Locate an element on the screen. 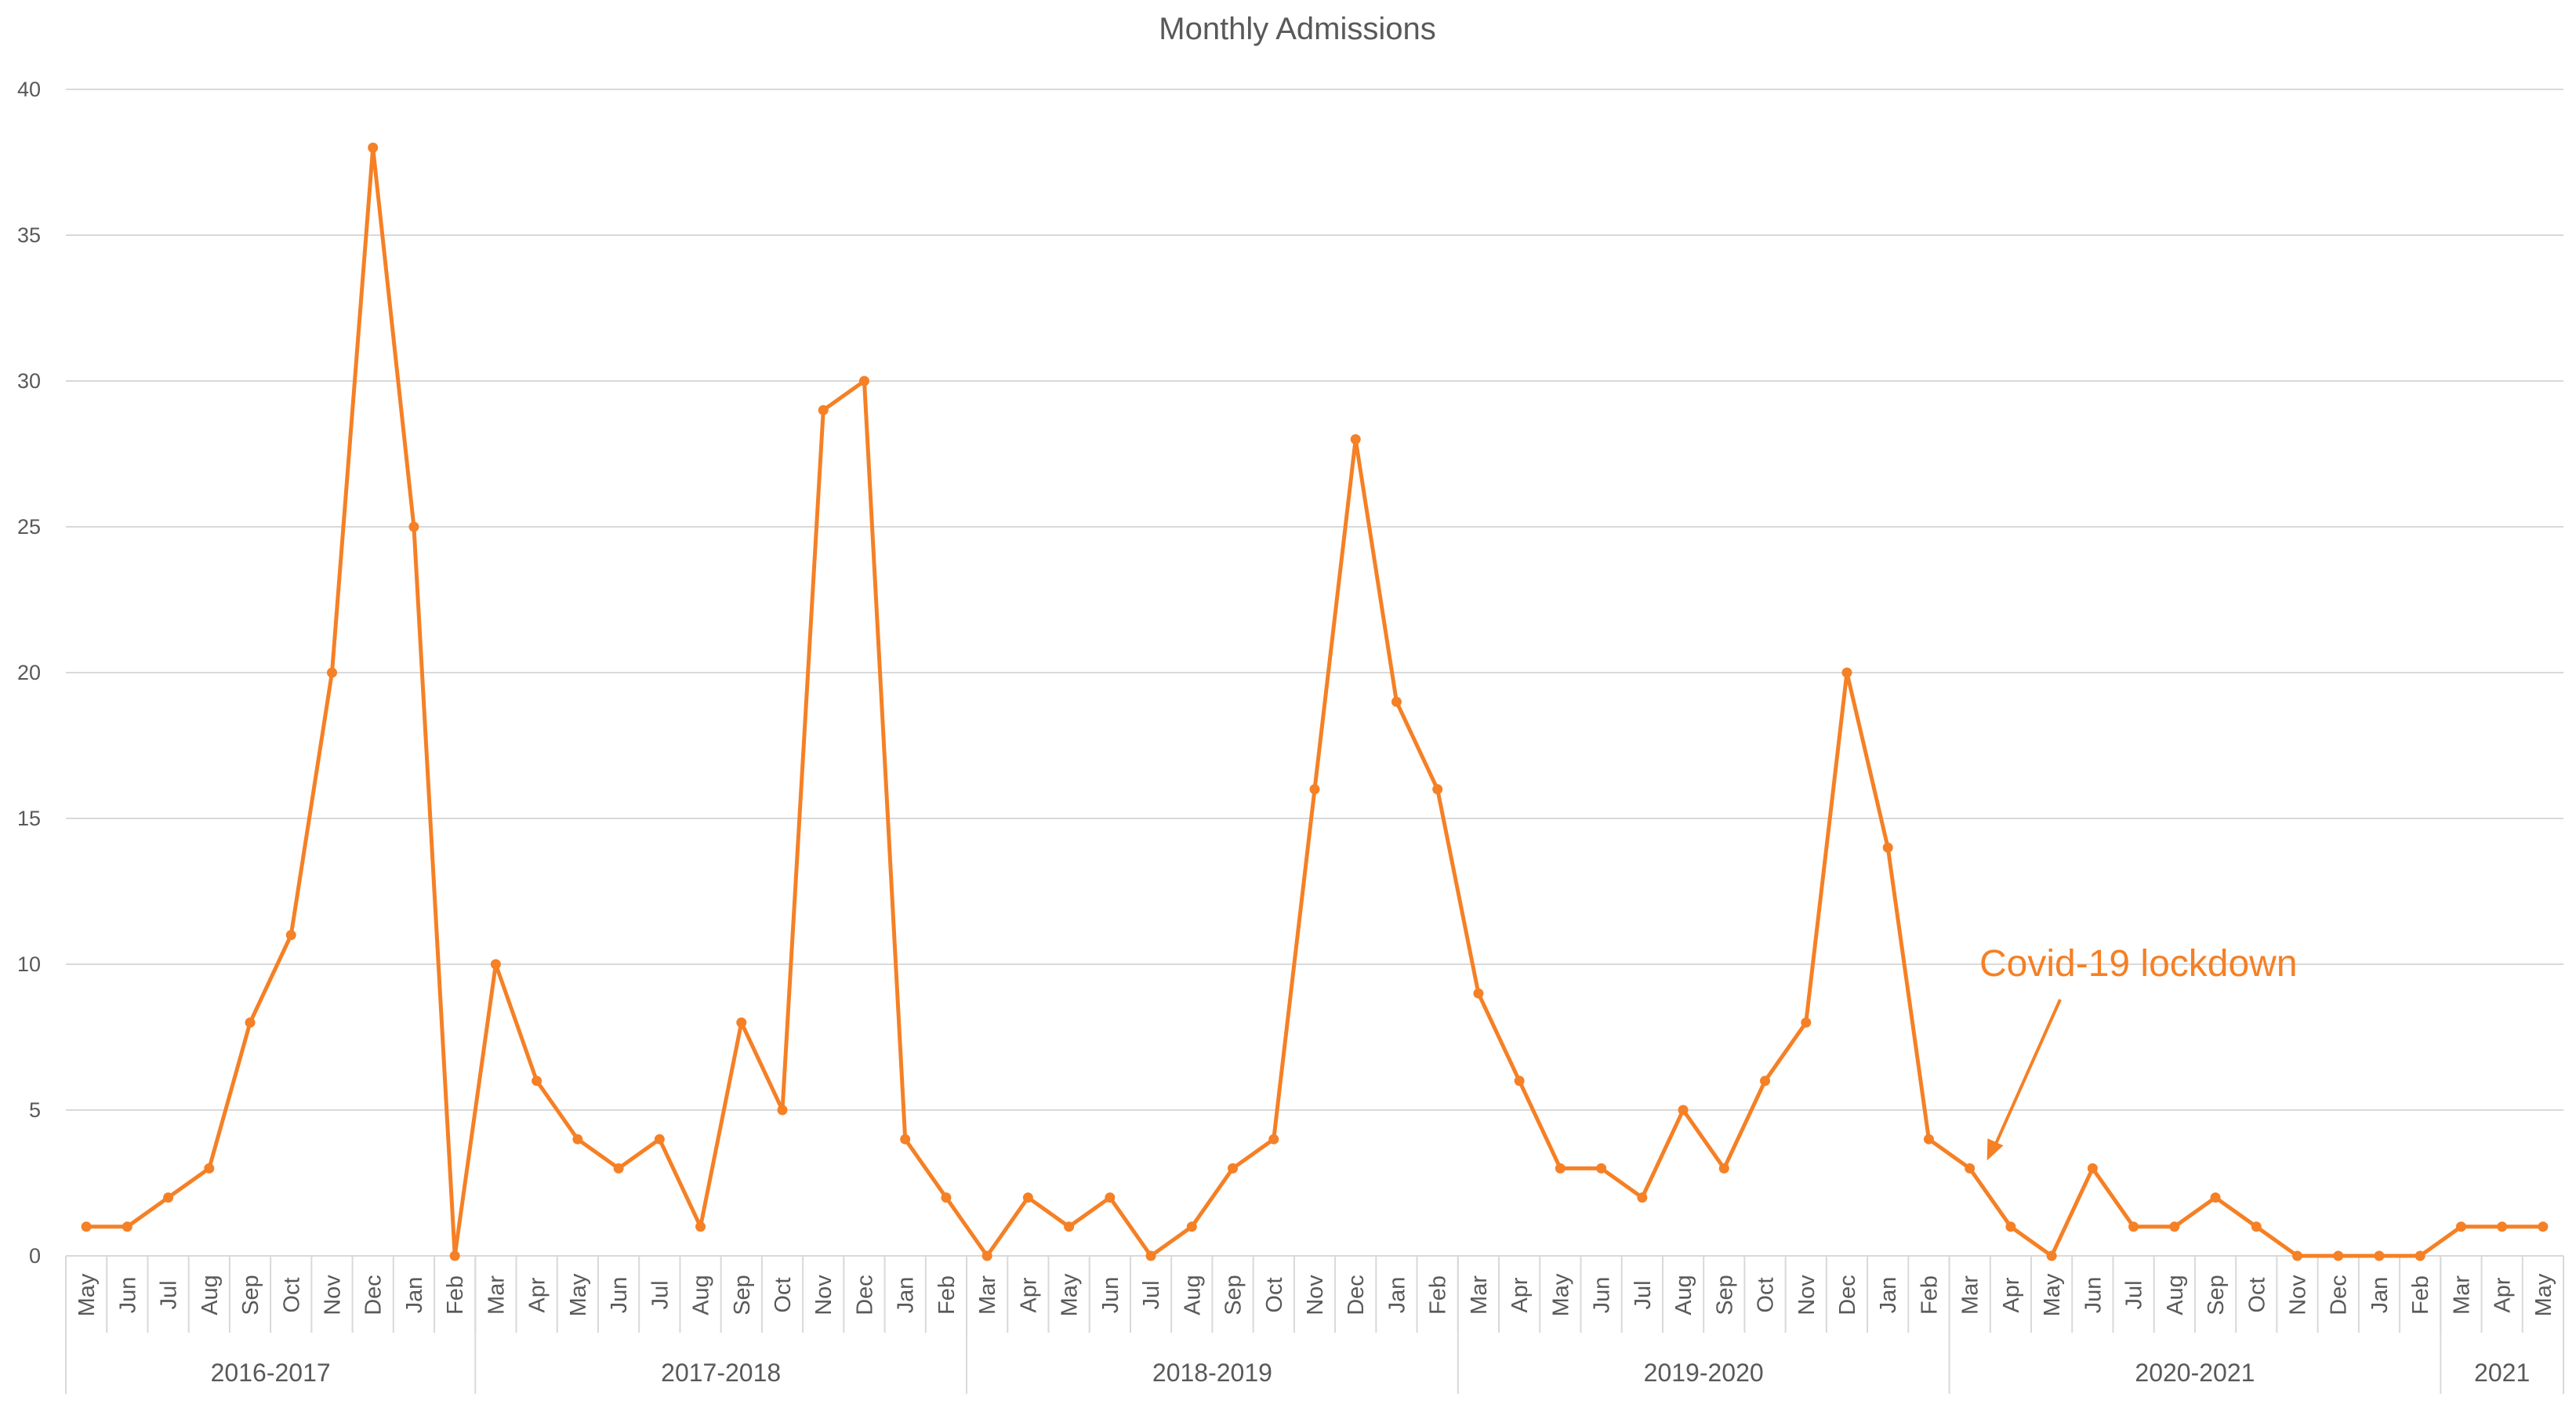  y-tick-label: 20 is located at coordinates (29, 672).